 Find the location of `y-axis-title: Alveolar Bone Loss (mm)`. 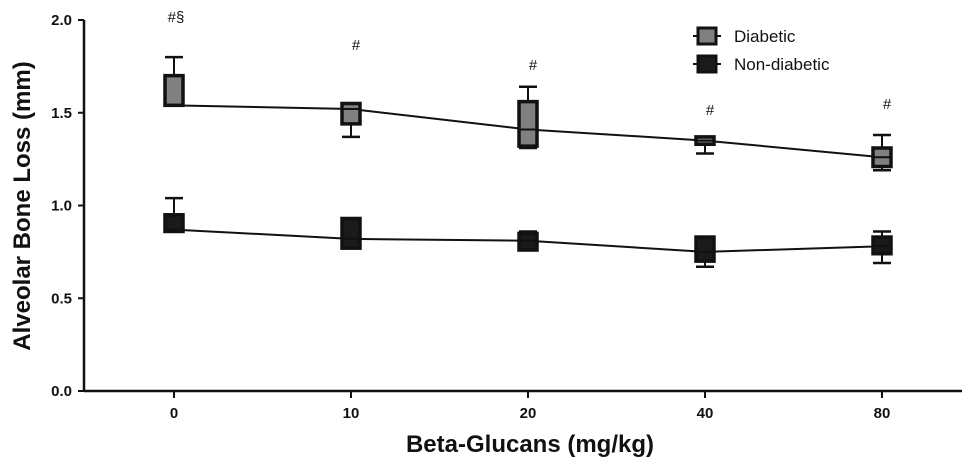

y-axis-title: Alveolar Bone Loss (mm) is located at coordinates (22, 205).